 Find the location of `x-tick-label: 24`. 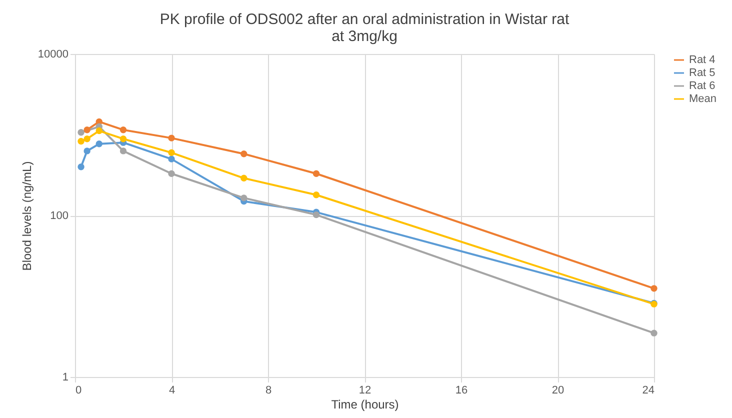

x-tick-label: 24 is located at coordinates (648, 390).